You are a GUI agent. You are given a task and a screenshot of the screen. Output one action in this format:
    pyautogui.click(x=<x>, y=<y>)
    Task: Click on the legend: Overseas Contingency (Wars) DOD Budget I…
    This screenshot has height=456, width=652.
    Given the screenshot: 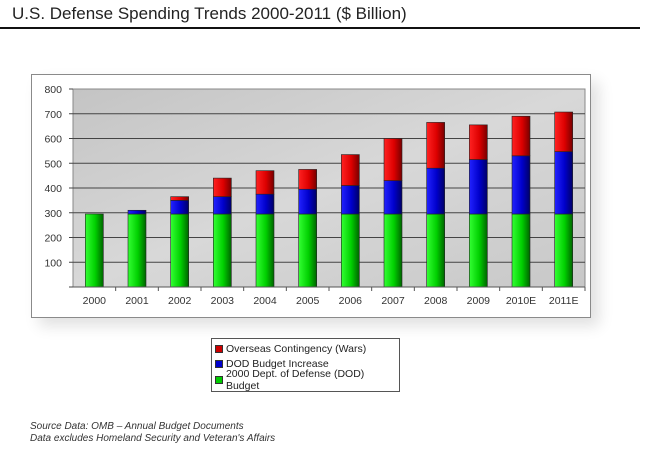 What is the action you would take?
    pyautogui.click(x=305, y=365)
    